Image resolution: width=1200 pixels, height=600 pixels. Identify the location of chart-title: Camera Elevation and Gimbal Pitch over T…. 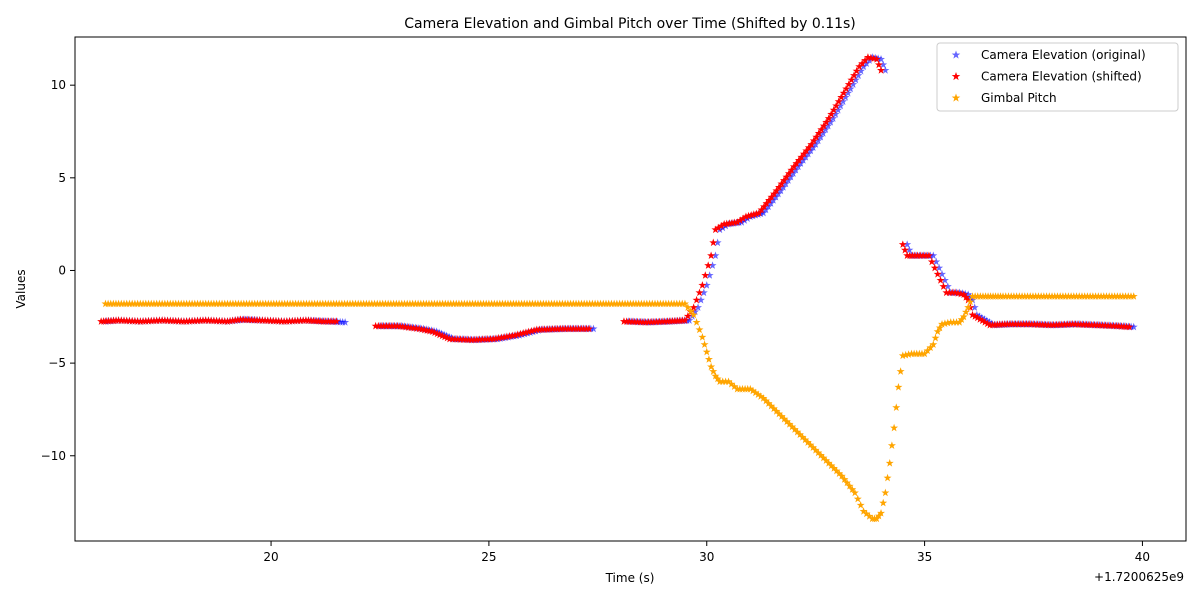
(630, 24).